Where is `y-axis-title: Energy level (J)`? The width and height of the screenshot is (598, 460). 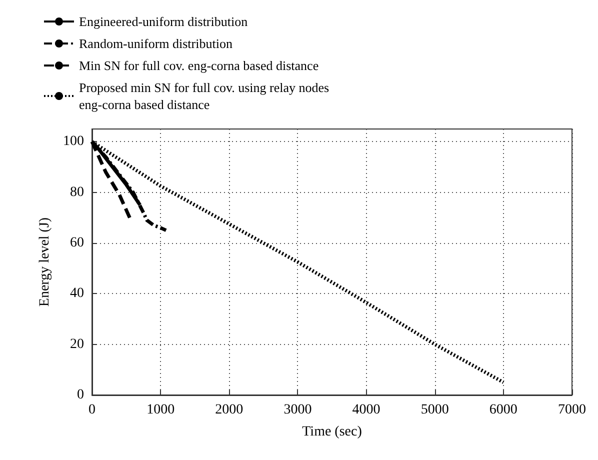
y-axis-title: Energy level (J) is located at coordinates (45, 262).